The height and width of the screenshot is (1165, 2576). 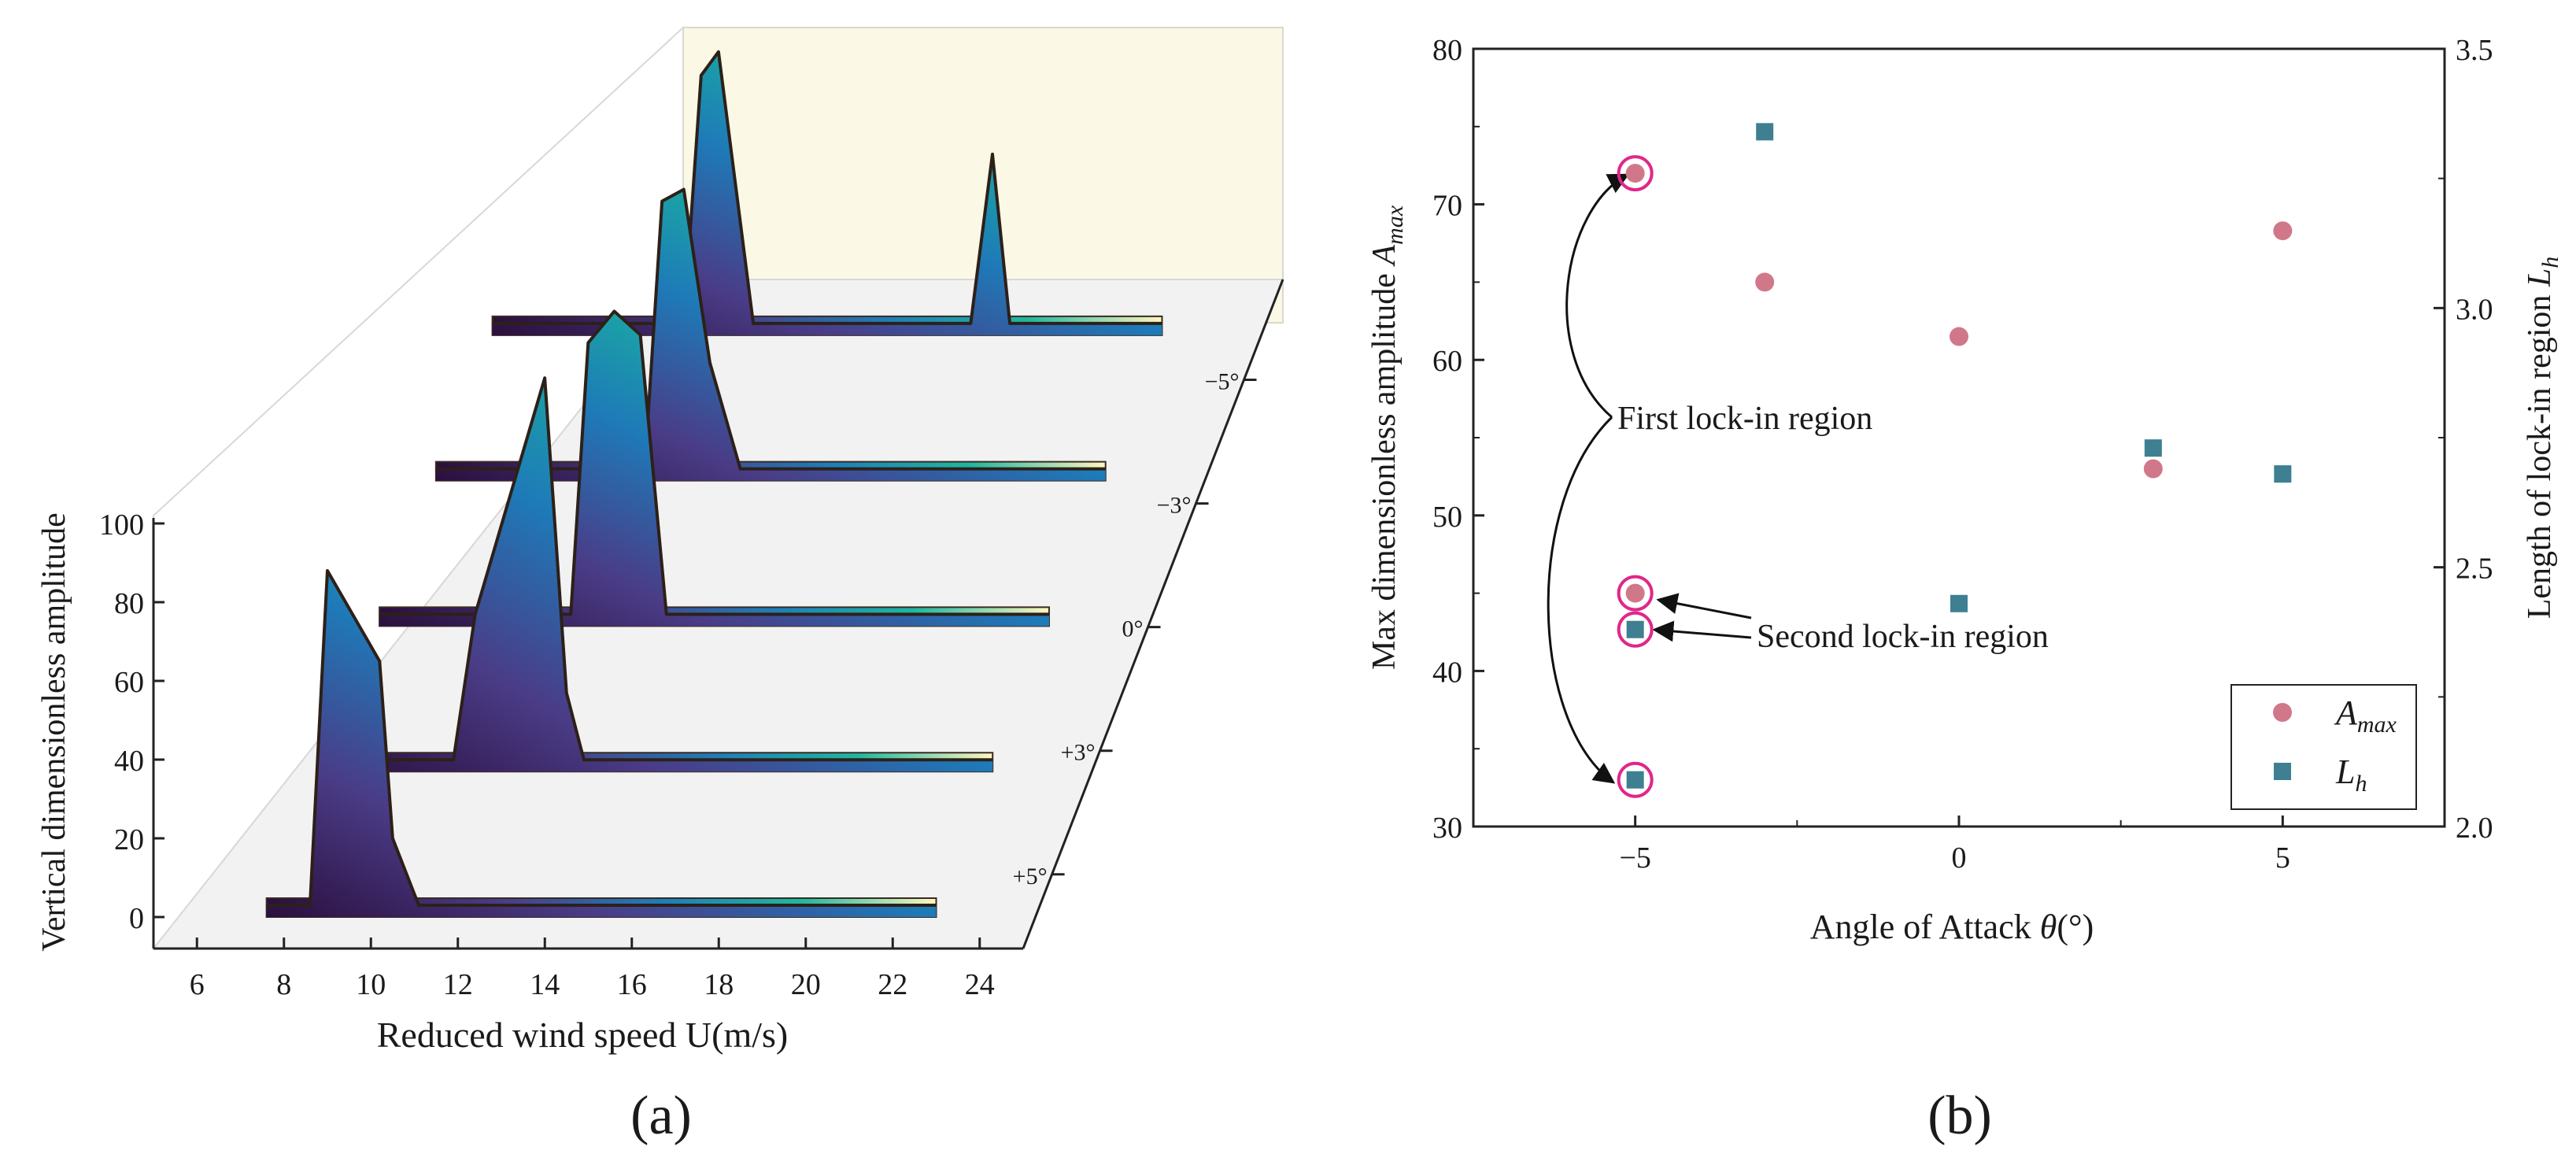 I want to click on ribbon-outline-+3°, so click(x=658, y=569).